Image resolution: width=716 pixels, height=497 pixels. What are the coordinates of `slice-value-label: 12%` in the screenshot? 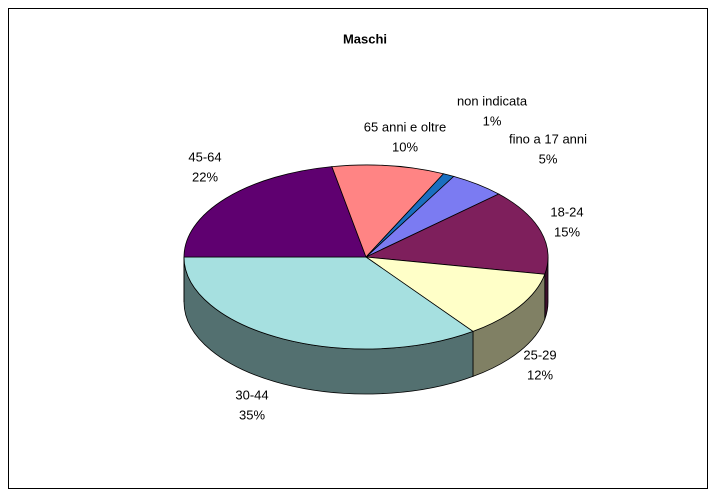 It's located at (540, 374).